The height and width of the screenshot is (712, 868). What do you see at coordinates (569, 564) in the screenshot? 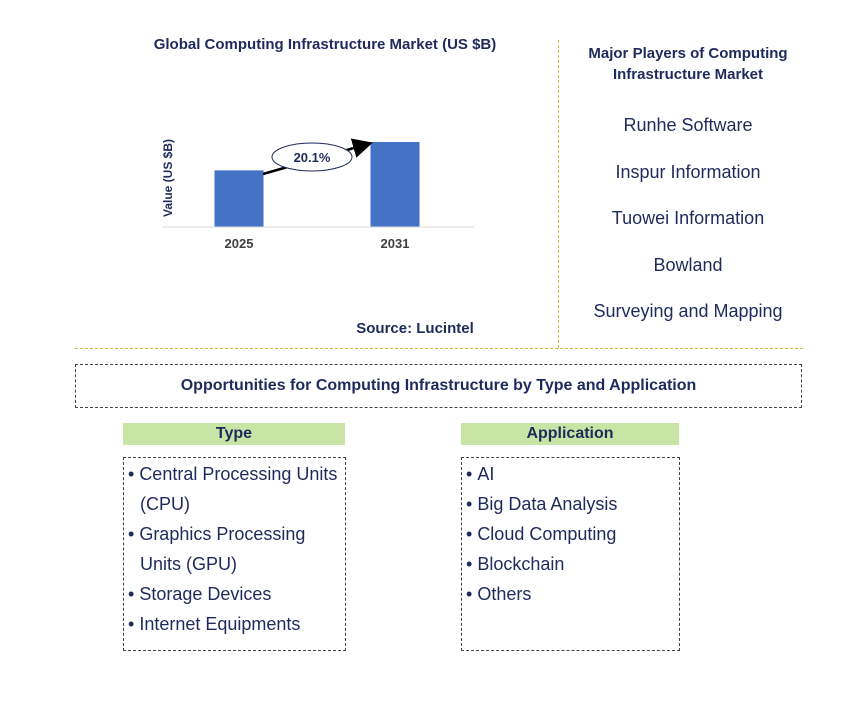
I see `application-item: Blockchain` at bounding box center [569, 564].